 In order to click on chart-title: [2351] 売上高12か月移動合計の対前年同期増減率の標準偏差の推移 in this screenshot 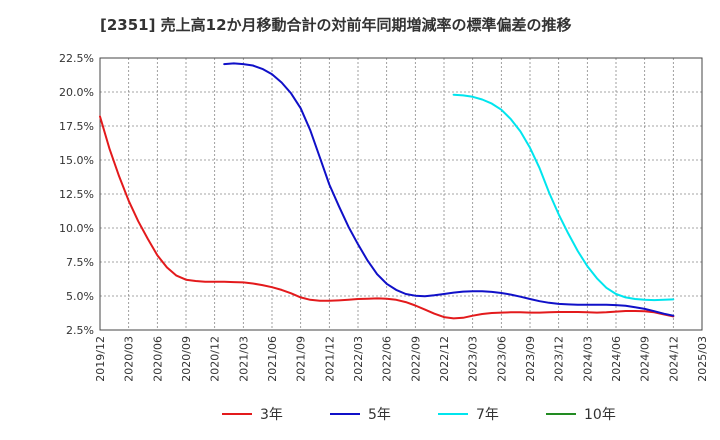, I will do `click(336, 25)`.